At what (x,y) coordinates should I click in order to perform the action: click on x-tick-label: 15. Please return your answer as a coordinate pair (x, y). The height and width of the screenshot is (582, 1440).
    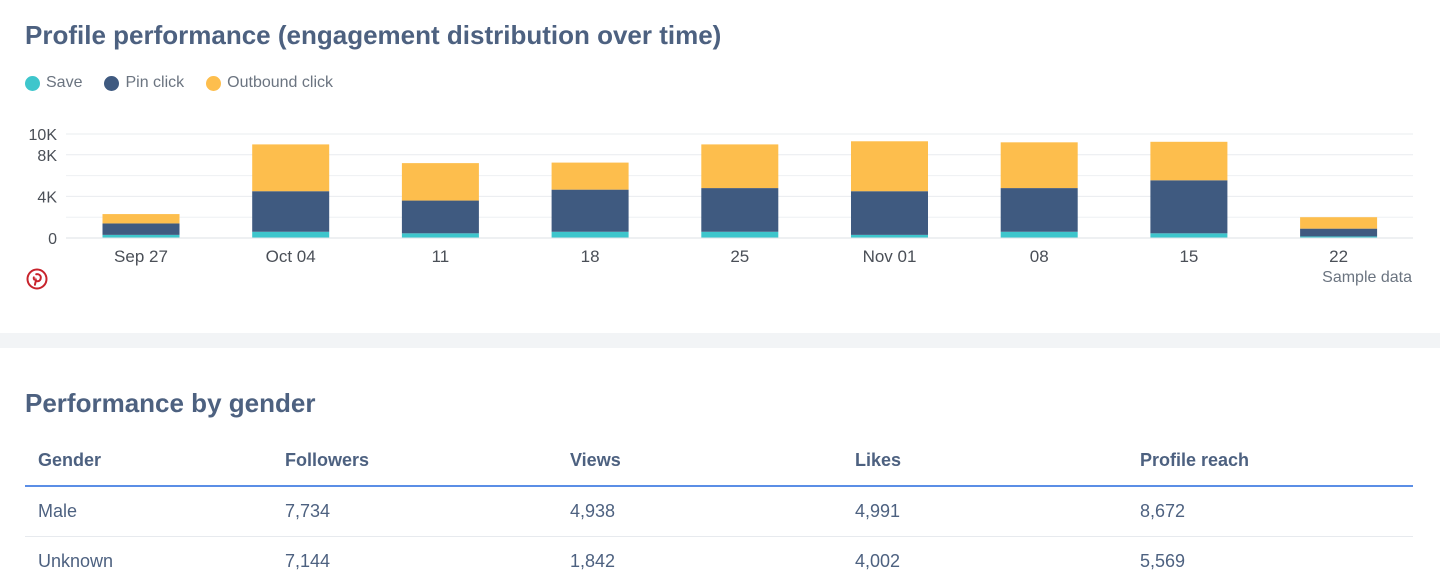
    Looking at the image, I should click on (1188, 256).